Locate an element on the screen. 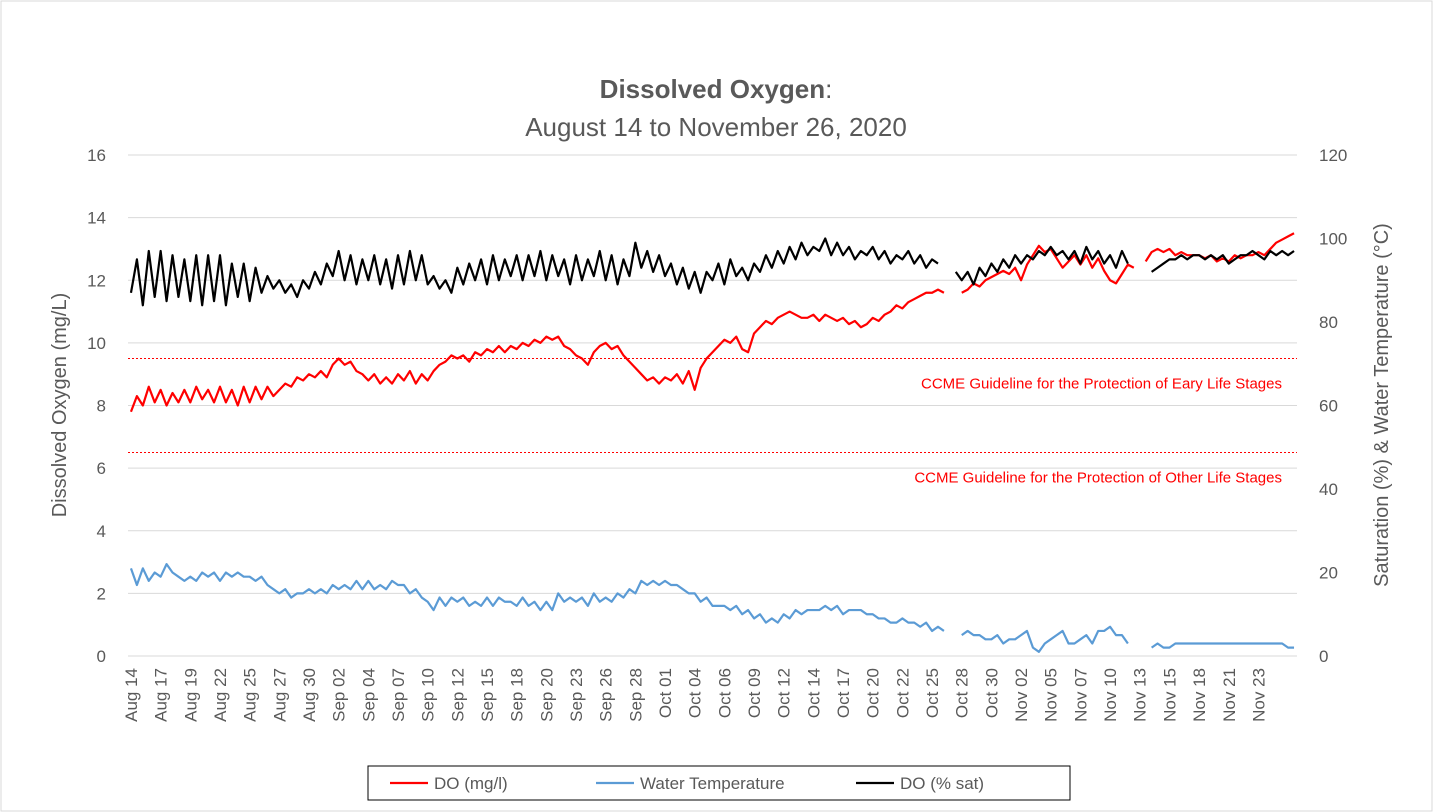  x-tick-label: Sep 10 is located at coordinates (428, 695).